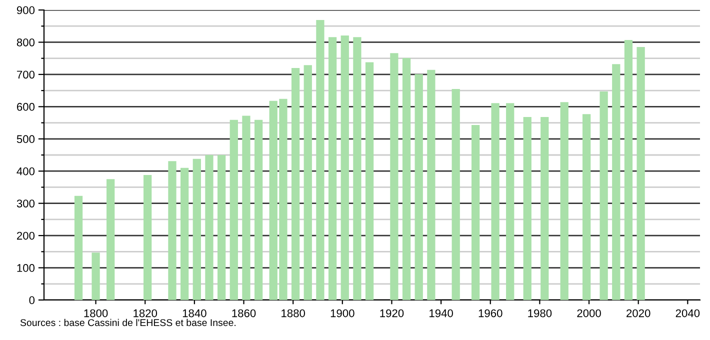 The height and width of the screenshot is (340, 710). I want to click on y-tick-label: 900, so click(25, 10).